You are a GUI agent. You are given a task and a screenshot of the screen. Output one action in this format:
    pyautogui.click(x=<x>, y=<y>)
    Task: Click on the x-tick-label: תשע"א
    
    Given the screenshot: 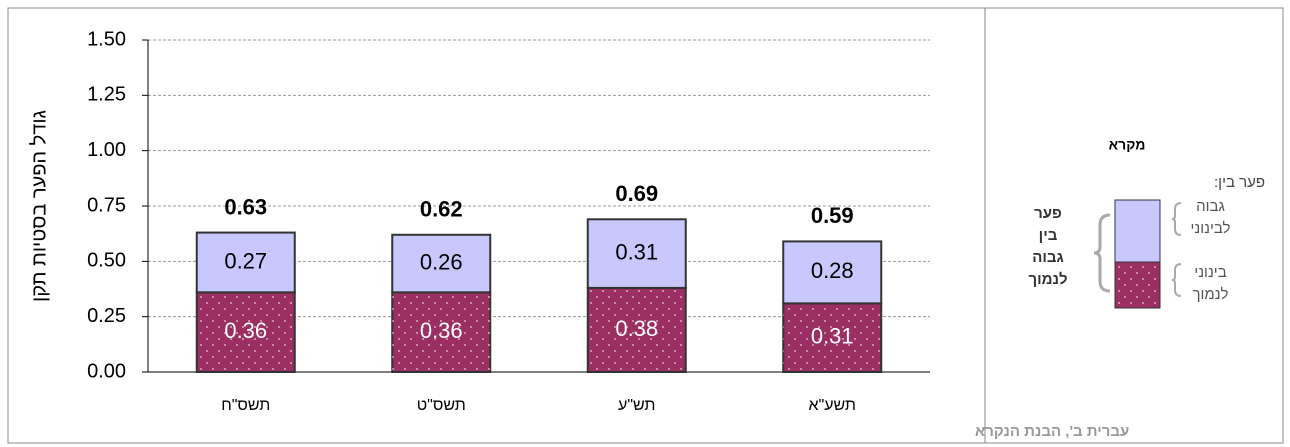 What is the action you would take?
    pyautogui.click(x=832, y=405)
    